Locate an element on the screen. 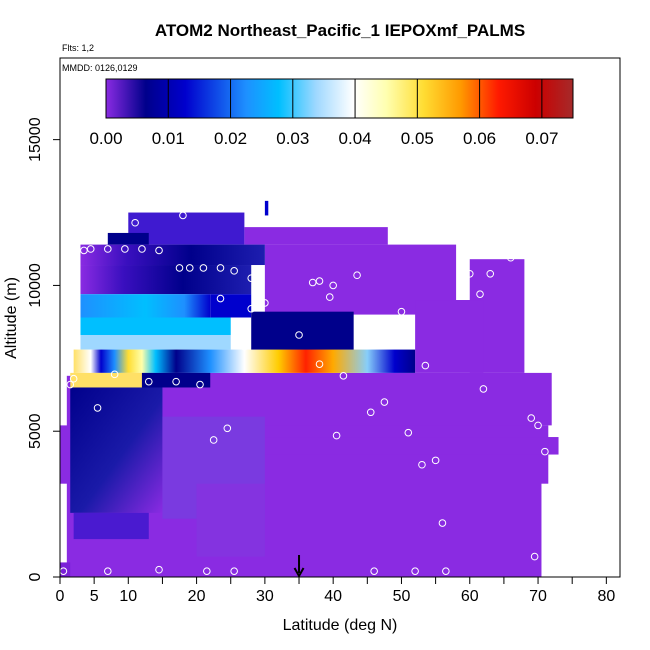 Image resolution: width=650 pixels, height=650 pixels. reference-arrow is located at coordinates (299, 567).